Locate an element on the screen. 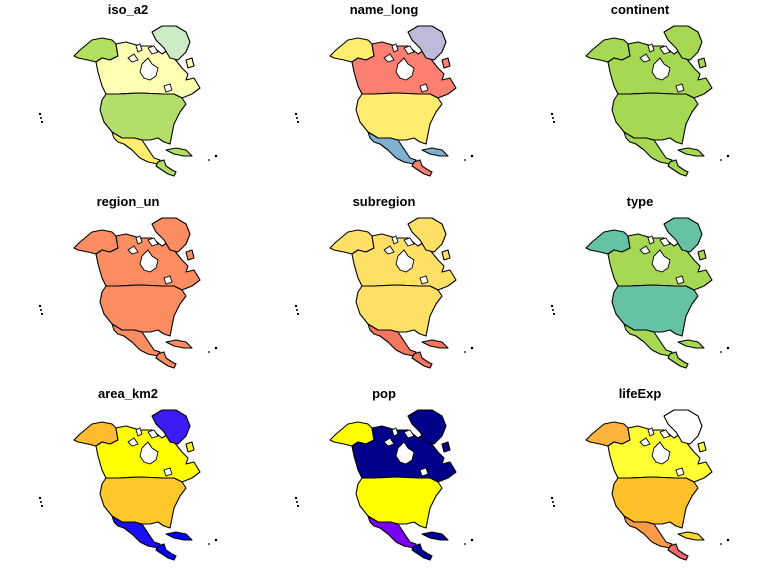  map-panel-iso-a2: iso_a2 is located at coordinates (128, 96).